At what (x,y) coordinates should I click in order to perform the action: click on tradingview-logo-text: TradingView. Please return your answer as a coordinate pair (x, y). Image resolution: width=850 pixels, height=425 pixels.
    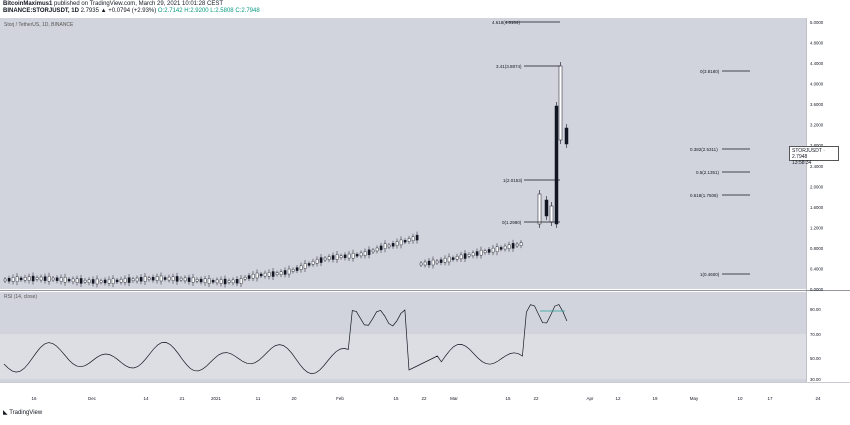
    Looking at the image, I should click on (26, 413).